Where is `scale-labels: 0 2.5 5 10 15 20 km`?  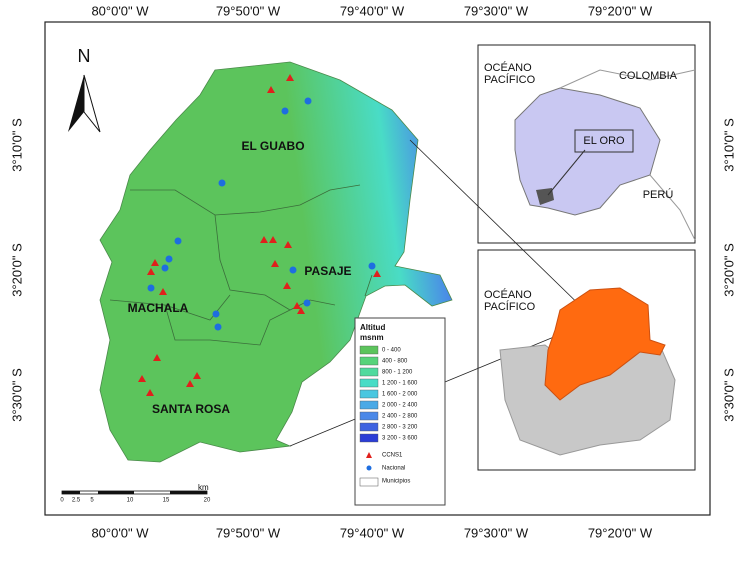
scale-labels: 0 2.5 5 10 15 20 km is located at coordinates (135, 493).